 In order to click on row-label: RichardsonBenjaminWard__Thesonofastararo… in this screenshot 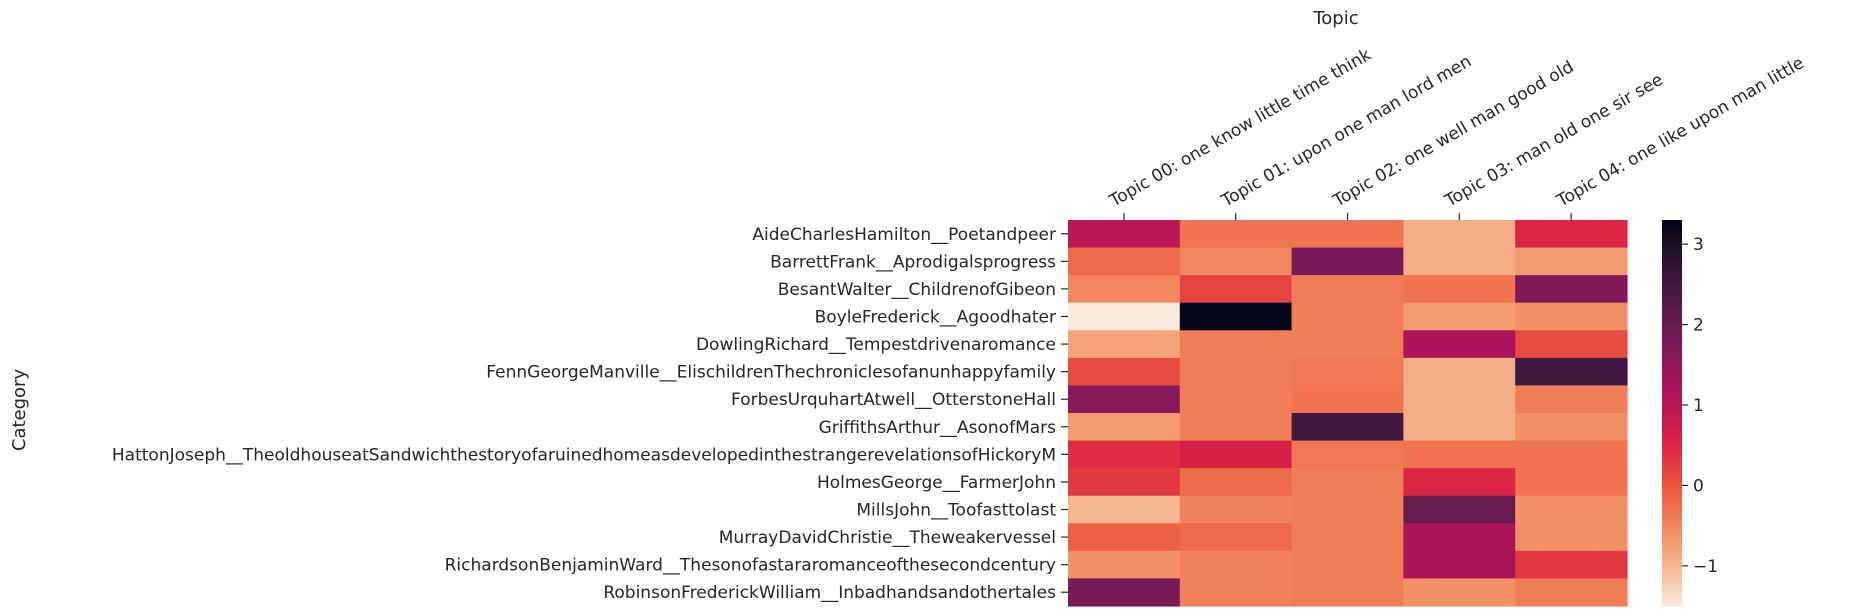, I will do `click(750, 566)`.